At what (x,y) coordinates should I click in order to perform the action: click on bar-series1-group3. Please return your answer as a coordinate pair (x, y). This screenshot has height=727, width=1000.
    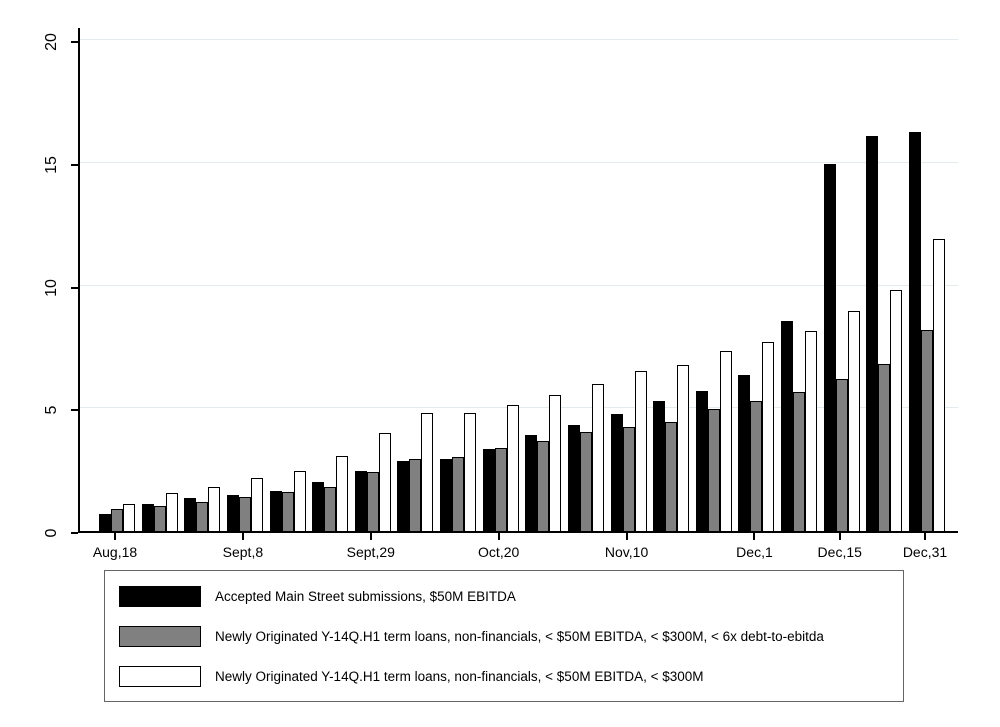
    Looking at the image, I should click on (244, 513).